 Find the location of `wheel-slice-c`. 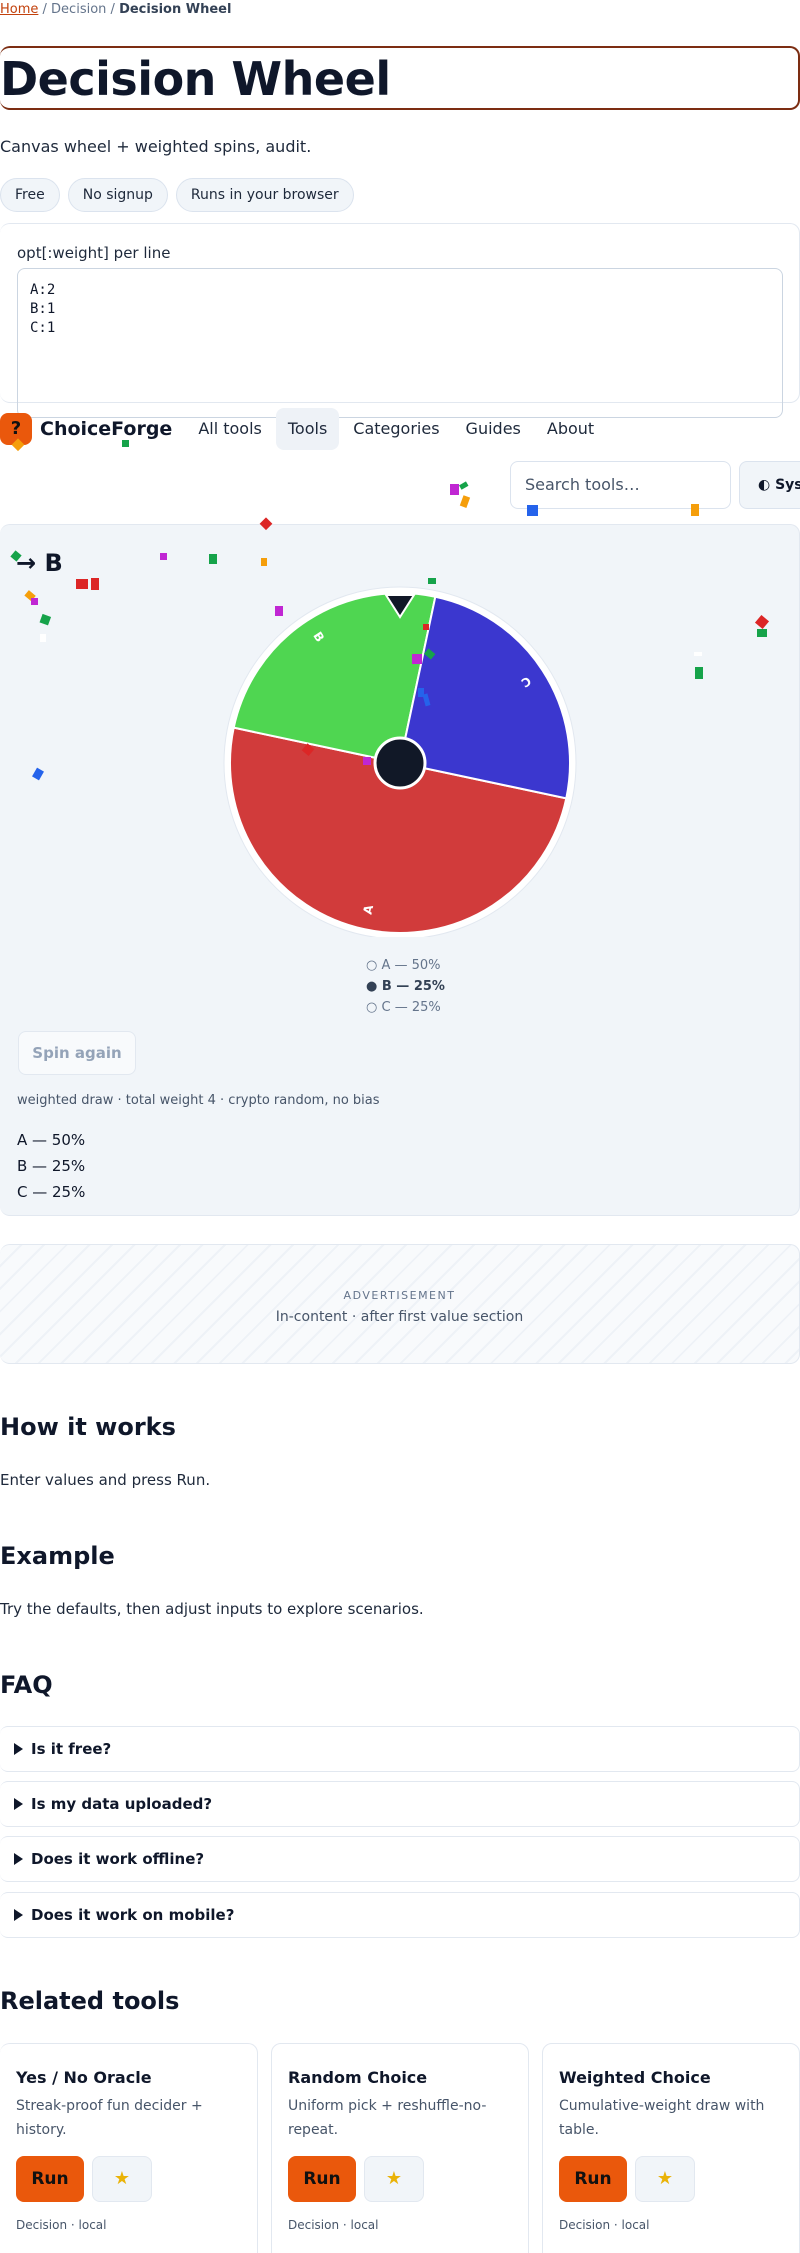

wheel-slice-c is located at coordinates (484, 697).